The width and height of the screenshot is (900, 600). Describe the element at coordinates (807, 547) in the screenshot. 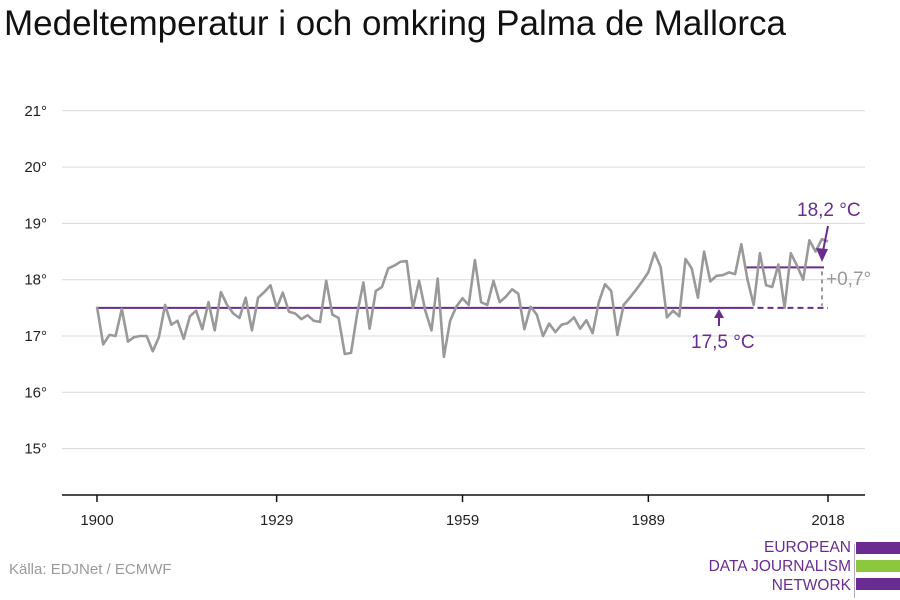

I see `logo-line-1: EUROPEAN` at that location.